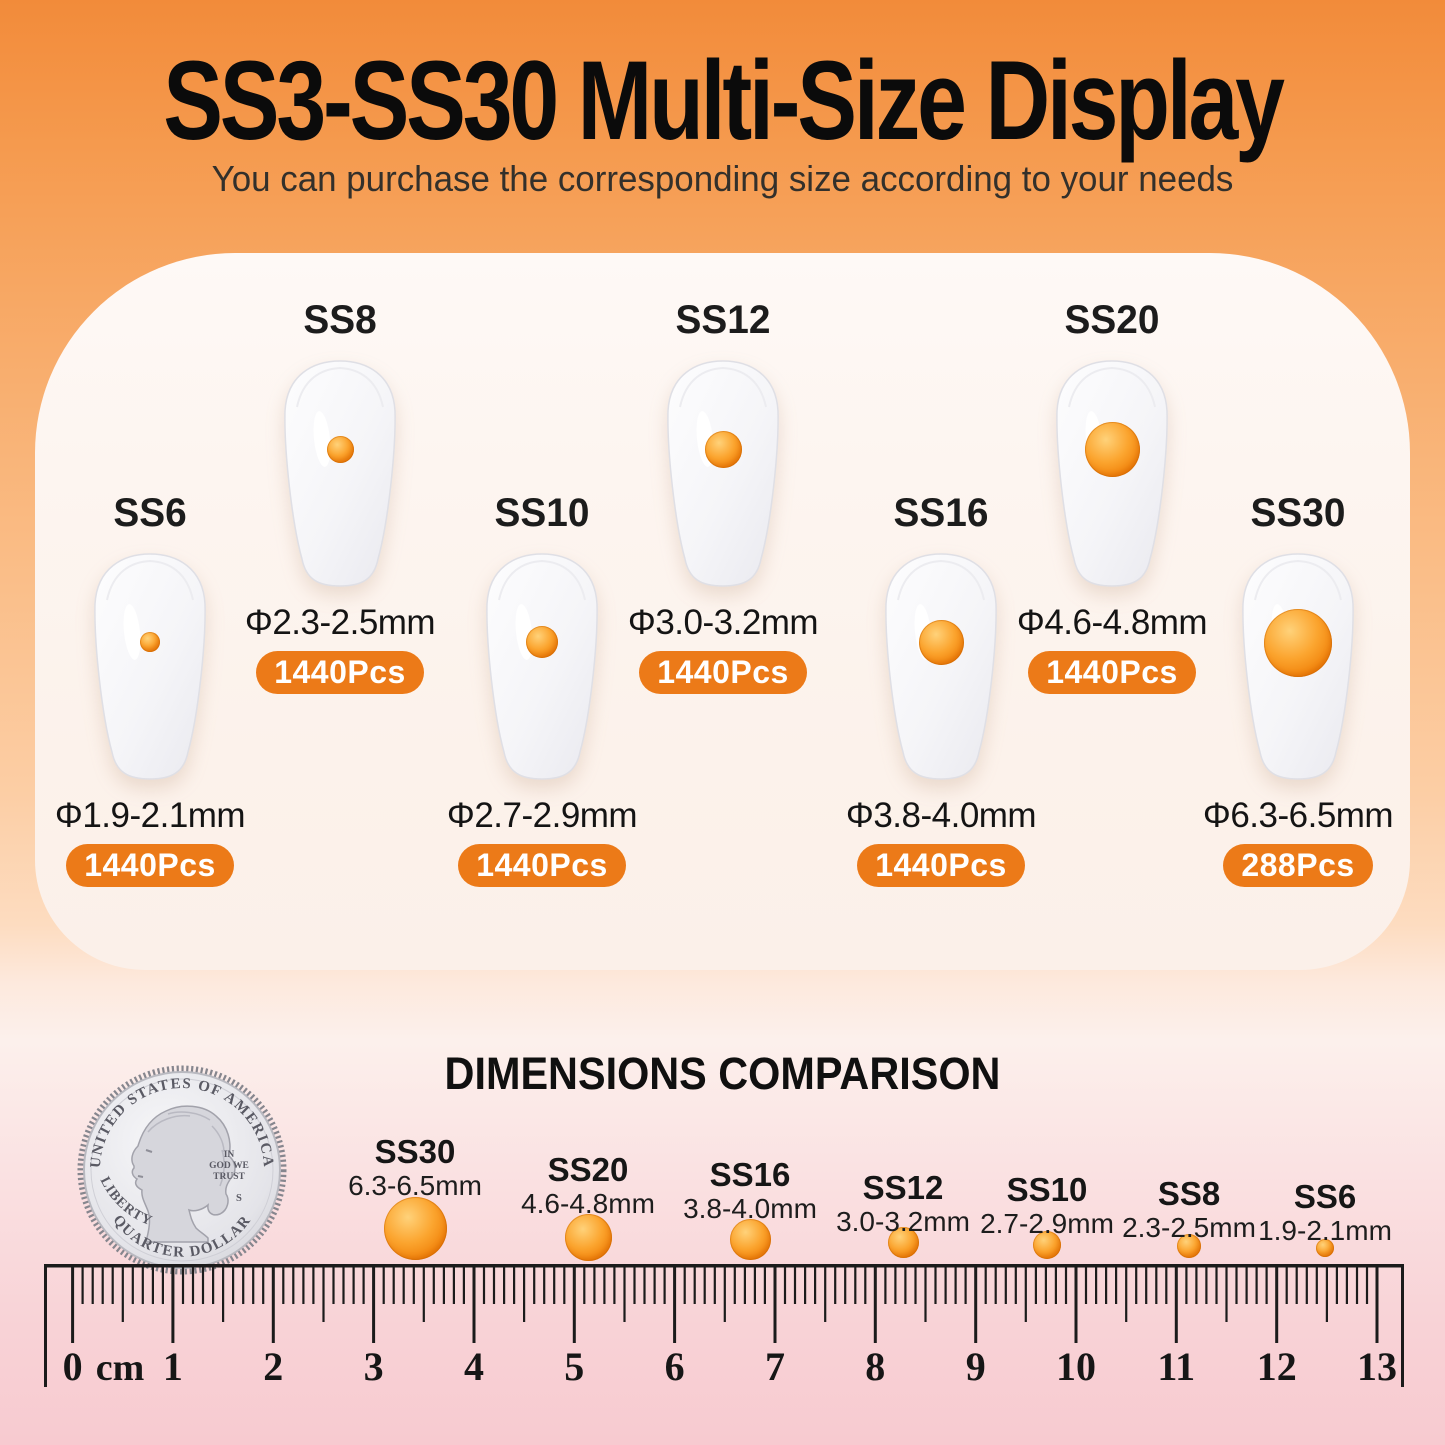 This screenshot has height=1445, width=1445. I want to click on diameter-label: Φ2.7-2.9mm, so click(542, 815).